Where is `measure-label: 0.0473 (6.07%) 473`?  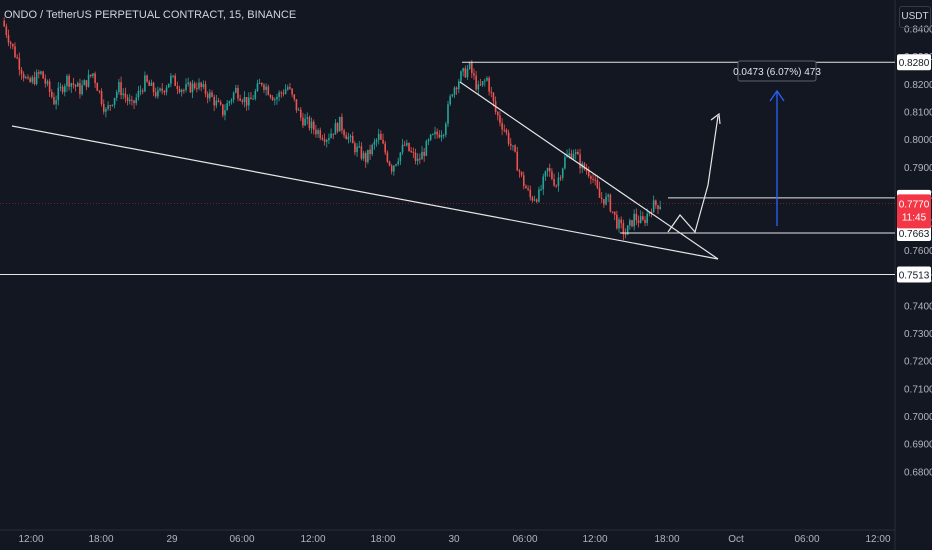 measure-label: 0.0473 (6.07%) 473 is located at coordinates (777, 72).